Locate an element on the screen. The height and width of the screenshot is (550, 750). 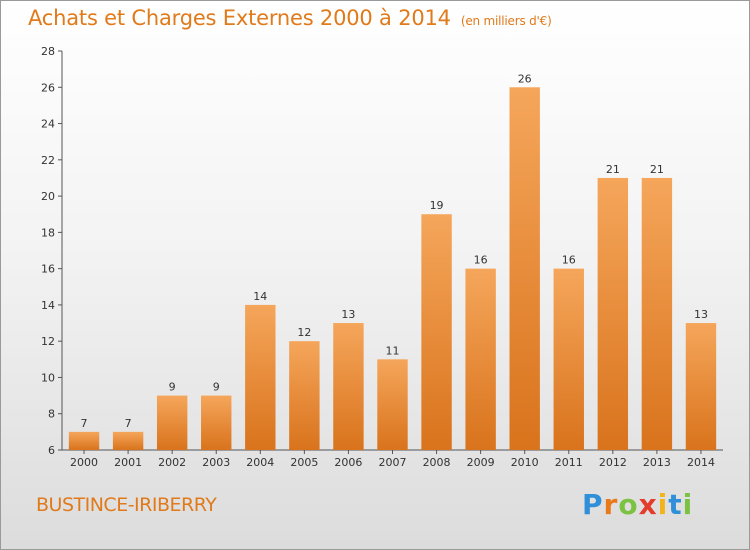
x-tick-label: 2002 is located at coordinates (172, 462).